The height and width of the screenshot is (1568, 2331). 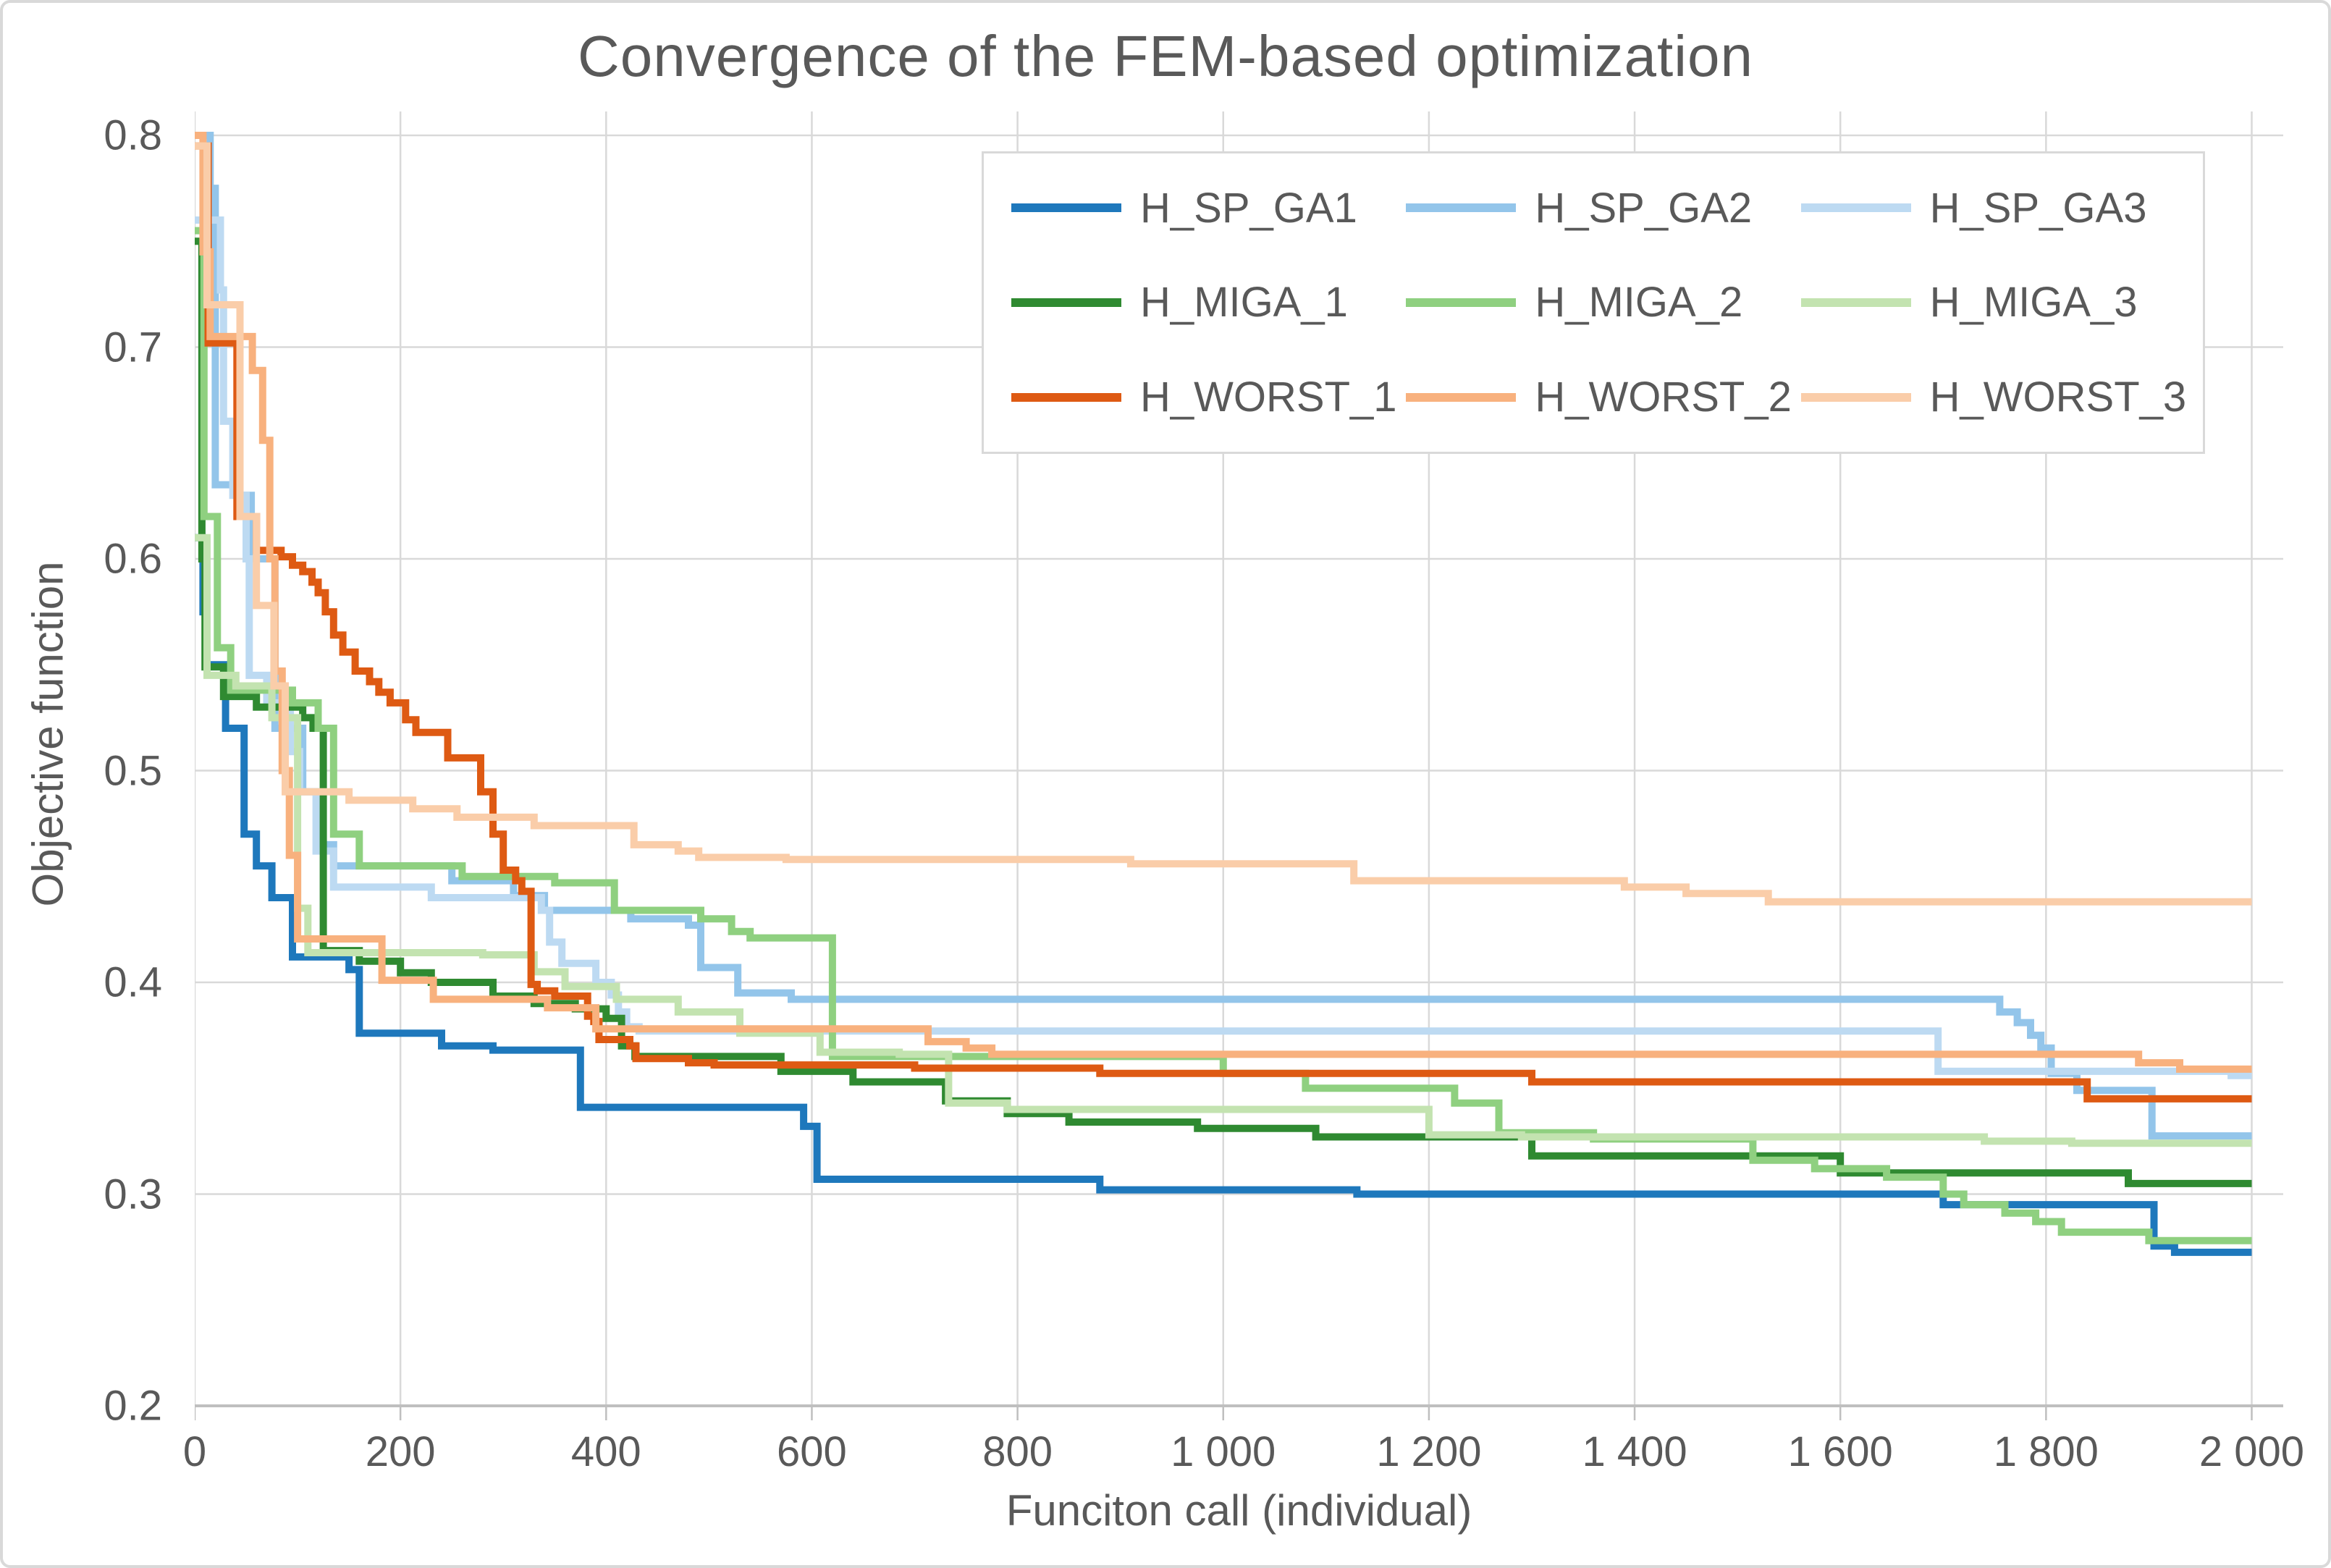 I want to click on legend-item-H_MIGA_2: H_MIGA_2, so click(x=1603, y=303).